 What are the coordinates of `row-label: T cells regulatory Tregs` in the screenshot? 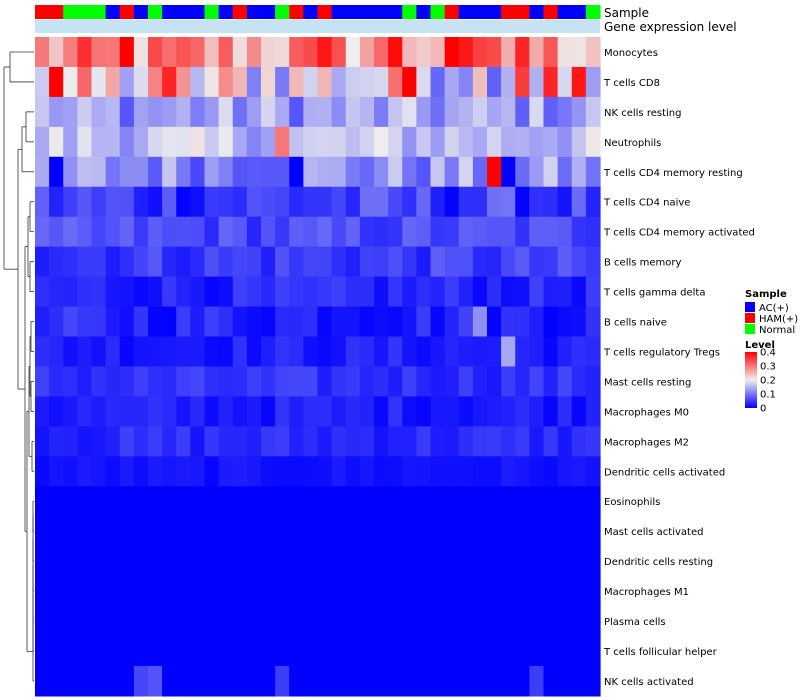 It's located at (661, 352).